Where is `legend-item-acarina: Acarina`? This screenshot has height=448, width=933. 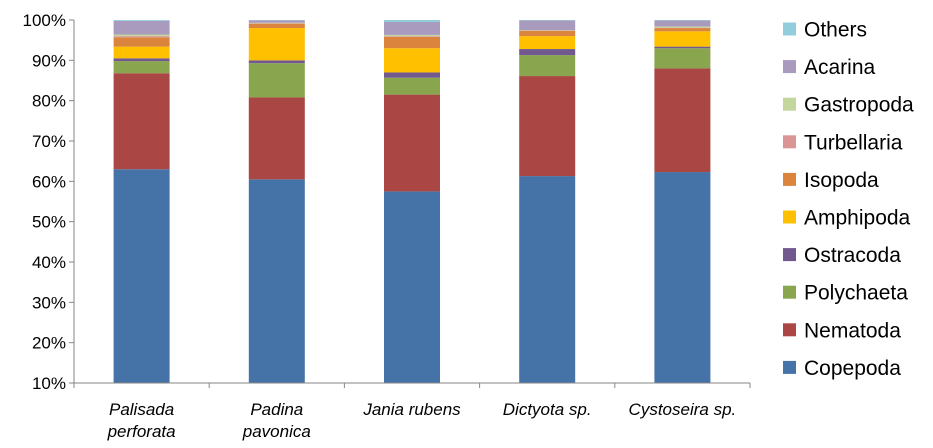 legend-item-acarina: Acarina is located at coordinates (829, 67).